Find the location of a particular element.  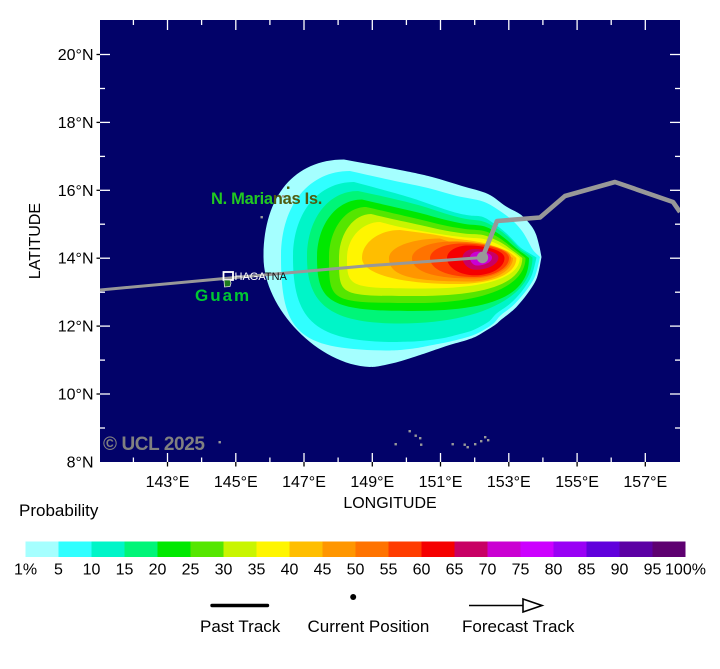

svg-text: 5 is located at coordinates (58, 570).